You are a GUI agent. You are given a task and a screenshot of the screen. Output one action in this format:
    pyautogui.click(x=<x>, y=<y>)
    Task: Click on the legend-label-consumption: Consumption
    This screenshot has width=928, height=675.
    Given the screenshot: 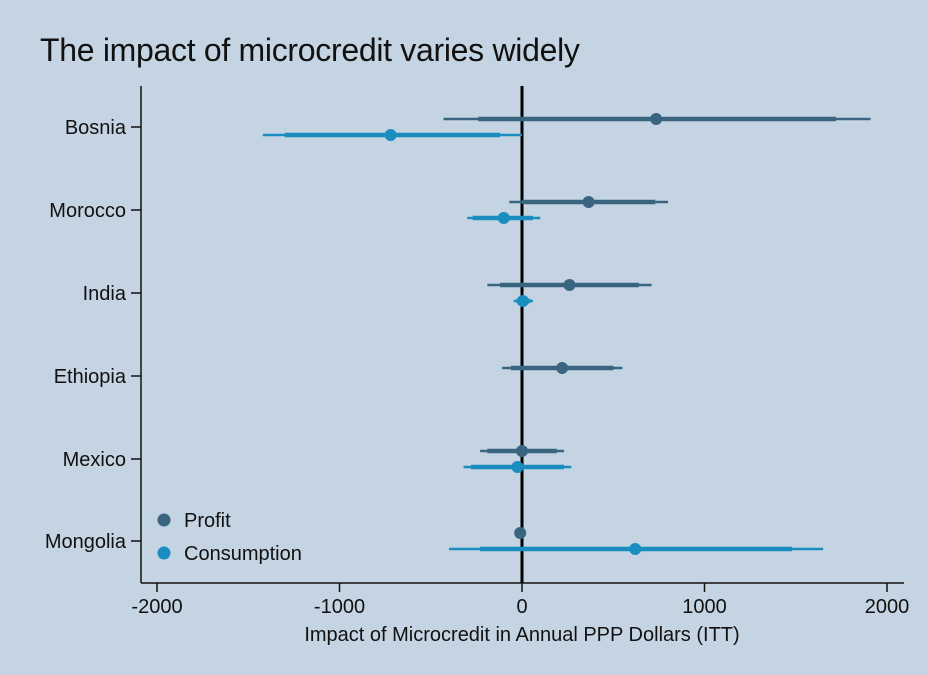 What is the action you would take?
    pyautogui.click(x=243, y=554)
    